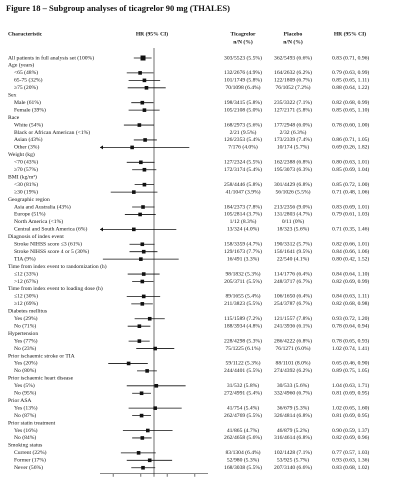 This screenshot has height=479, width=400. I want to click on placebo-count: 114/1776 (6.4%), so click(293, 273).